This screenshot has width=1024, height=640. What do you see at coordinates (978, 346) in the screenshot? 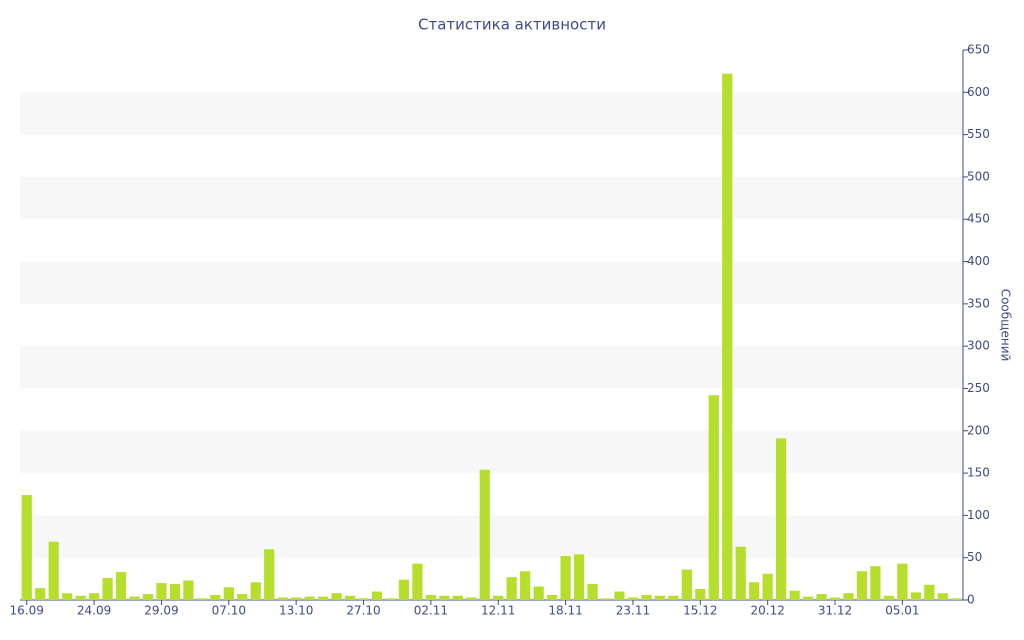
I see `y-tick-label: 300` at bounding box center [978, 346].